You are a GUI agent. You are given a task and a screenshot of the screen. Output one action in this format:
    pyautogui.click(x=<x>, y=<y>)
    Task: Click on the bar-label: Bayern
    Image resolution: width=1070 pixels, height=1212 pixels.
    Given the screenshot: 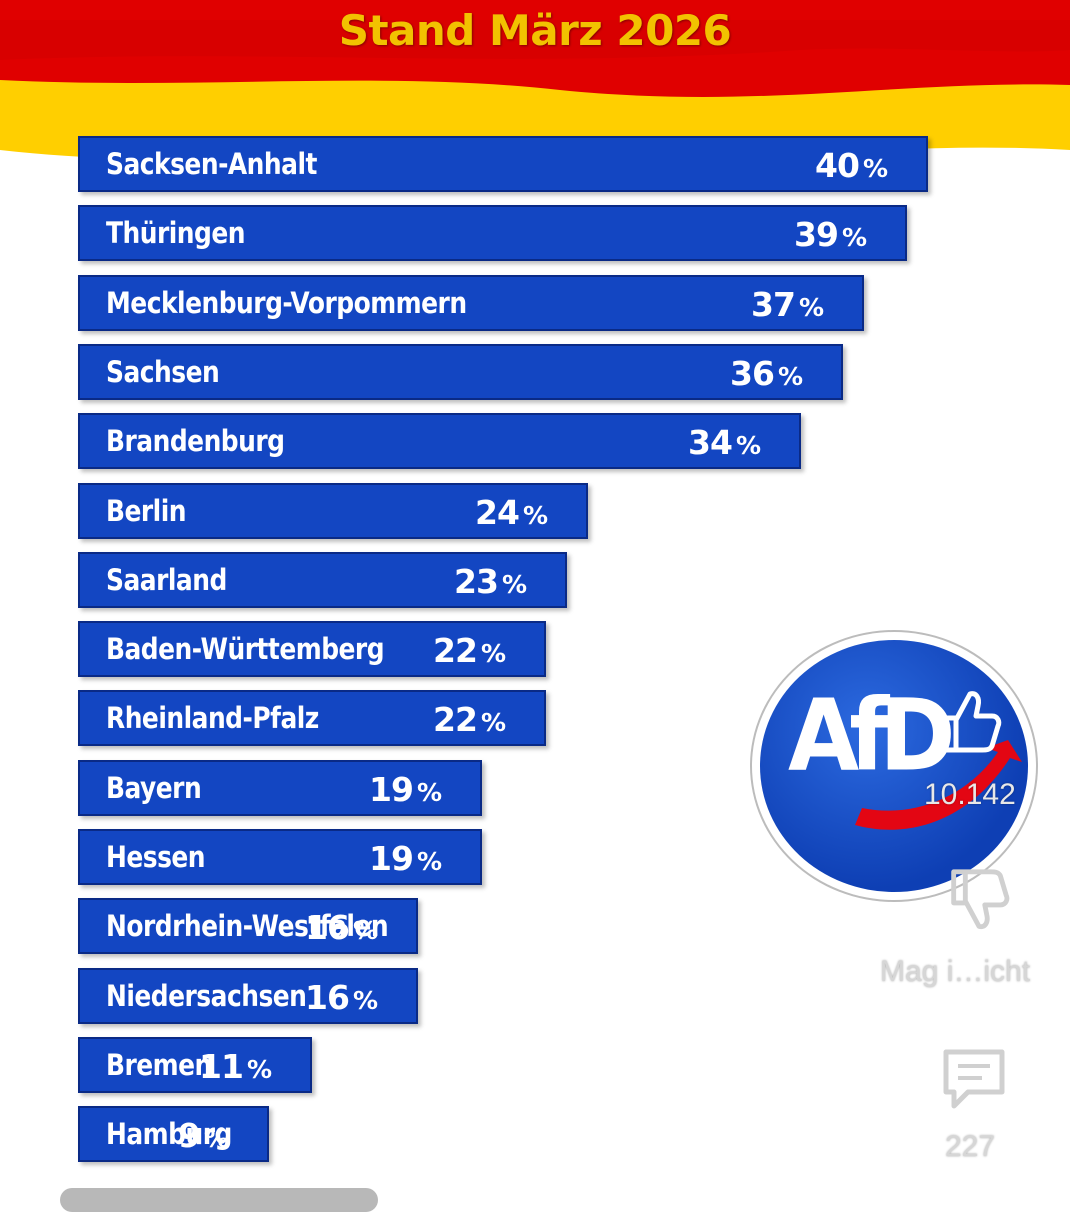 What is the action you would take?
    pyautogui.click(x=154, y=788)
    